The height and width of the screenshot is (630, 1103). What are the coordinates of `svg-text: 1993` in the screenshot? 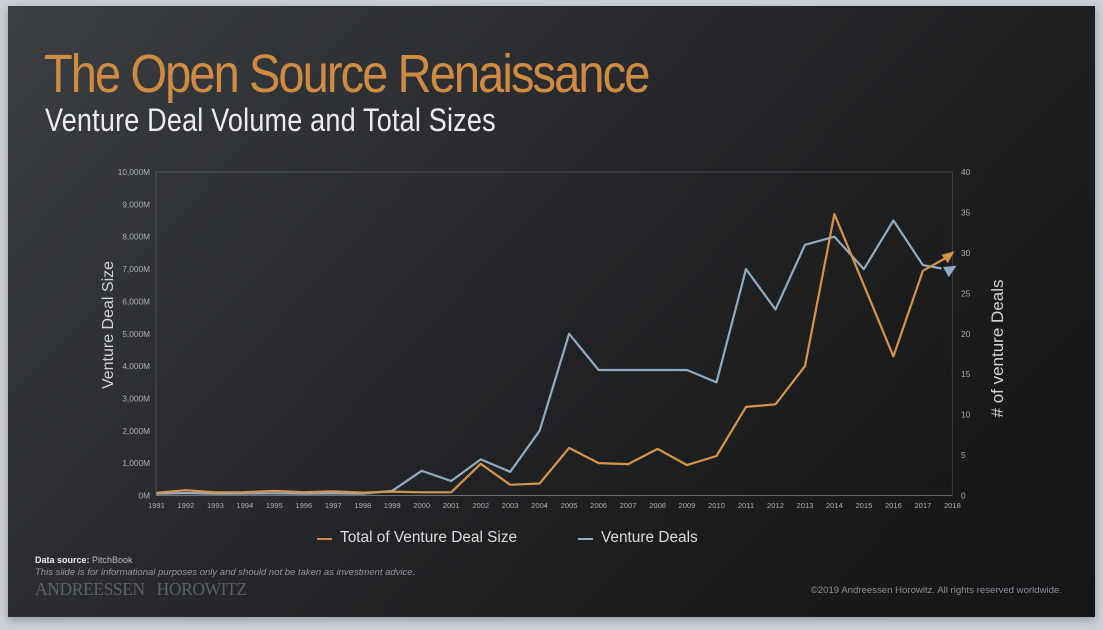 It's located at (215, 505).